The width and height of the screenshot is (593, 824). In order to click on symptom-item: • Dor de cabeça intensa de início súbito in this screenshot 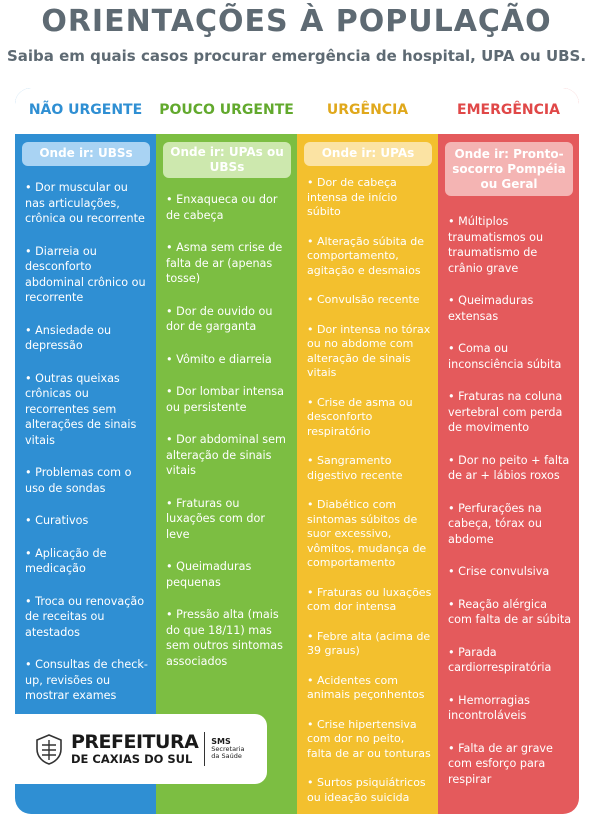, I will do `click(352, 197)`.